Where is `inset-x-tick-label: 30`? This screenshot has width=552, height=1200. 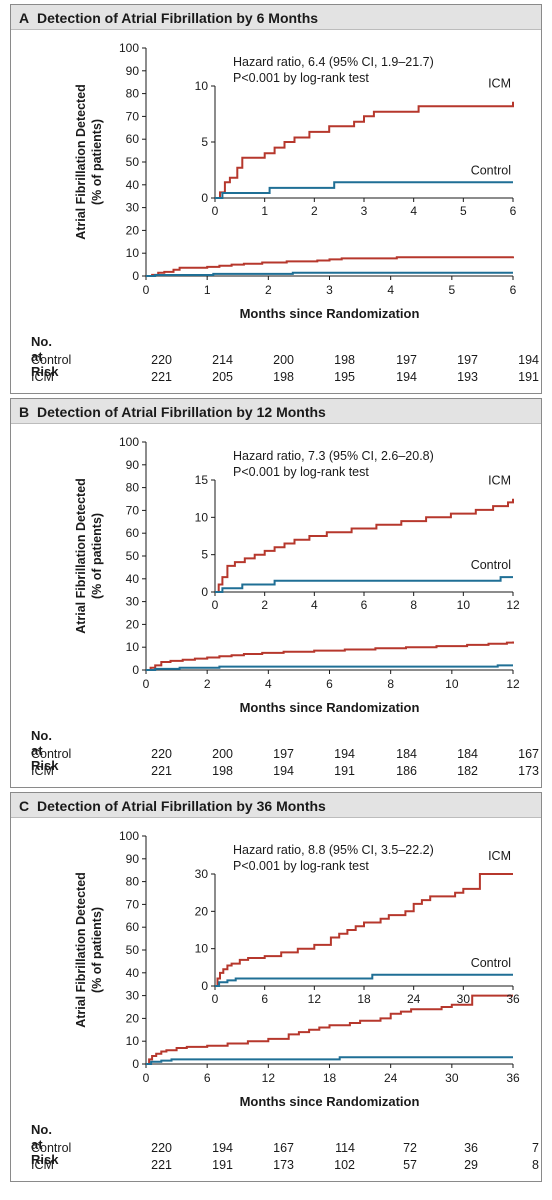 inset-x-tick-label: 30 is located at coordinates (464, 999).